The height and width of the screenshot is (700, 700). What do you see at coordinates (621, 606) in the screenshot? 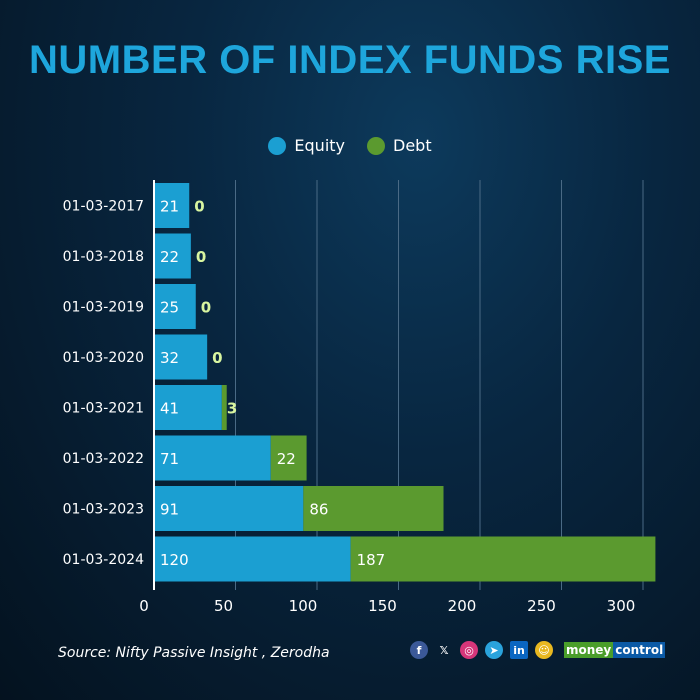
I see `x-tick-label: 300` at bounding box center [621, 606].